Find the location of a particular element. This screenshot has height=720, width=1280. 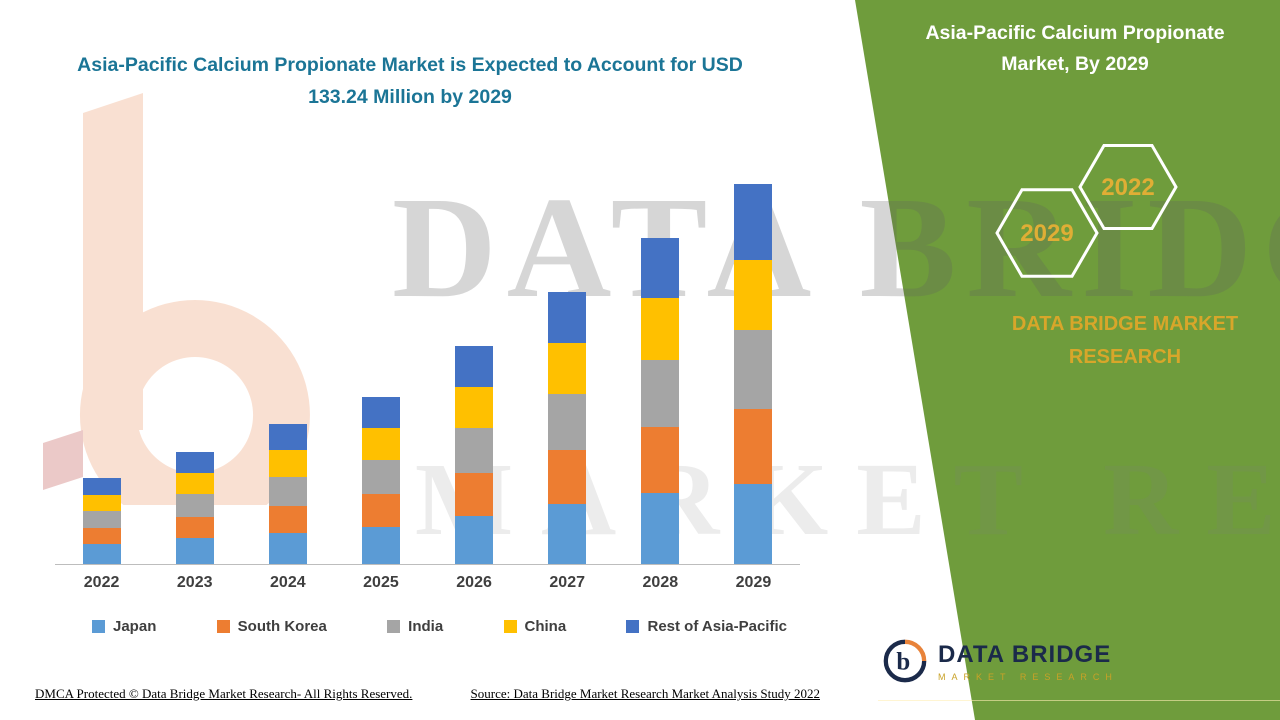

x-axis-label-2029: 2029 is located at coordinates (753, 582).